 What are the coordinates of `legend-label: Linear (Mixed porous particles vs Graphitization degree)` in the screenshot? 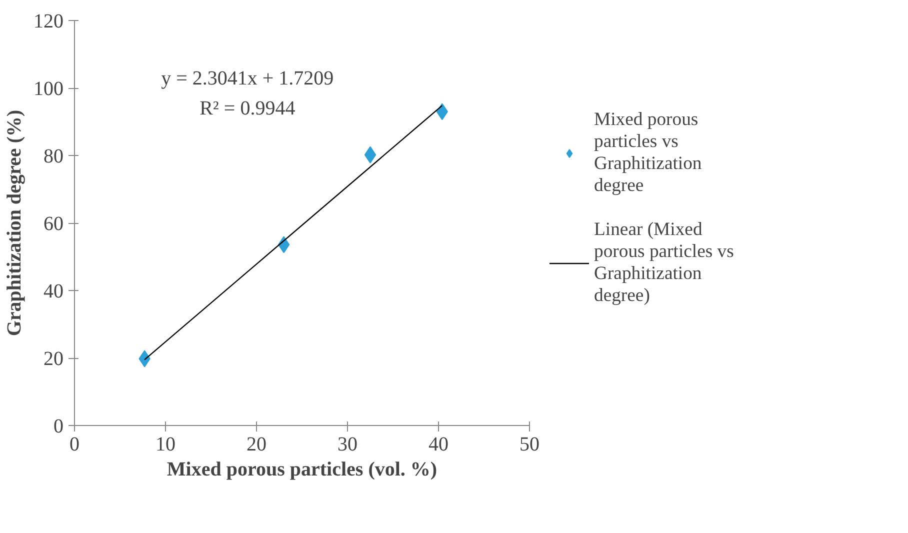 It's located at (664, 263).